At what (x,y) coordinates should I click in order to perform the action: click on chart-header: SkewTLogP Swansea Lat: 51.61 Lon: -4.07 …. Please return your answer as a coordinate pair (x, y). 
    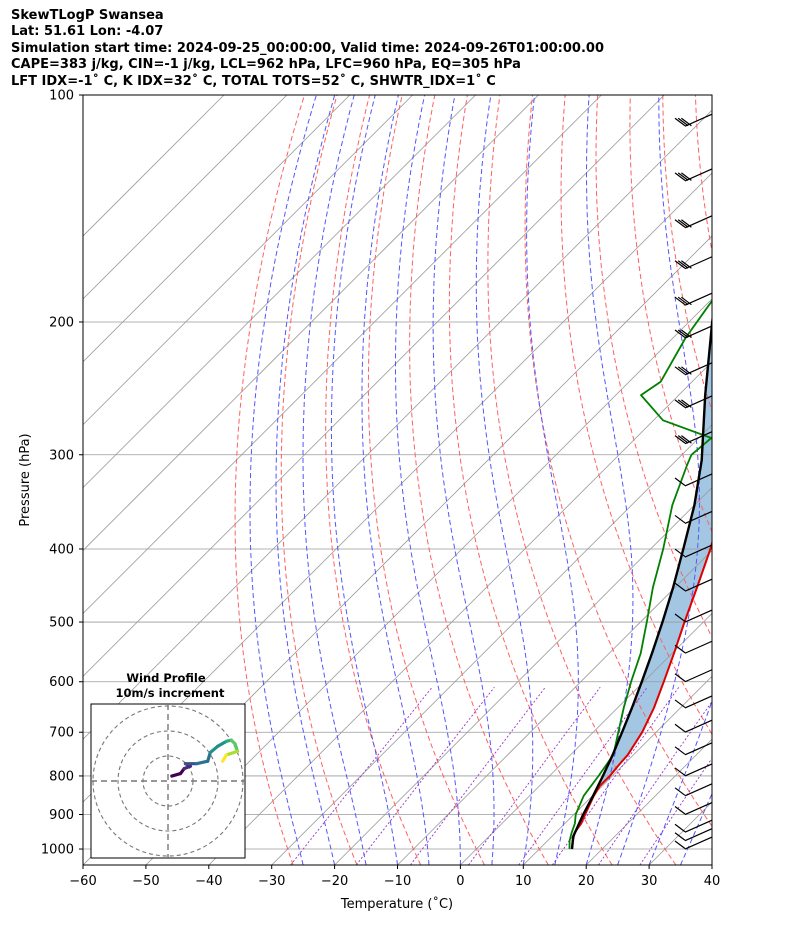
    Looking at the image, I should click on (307, 49).